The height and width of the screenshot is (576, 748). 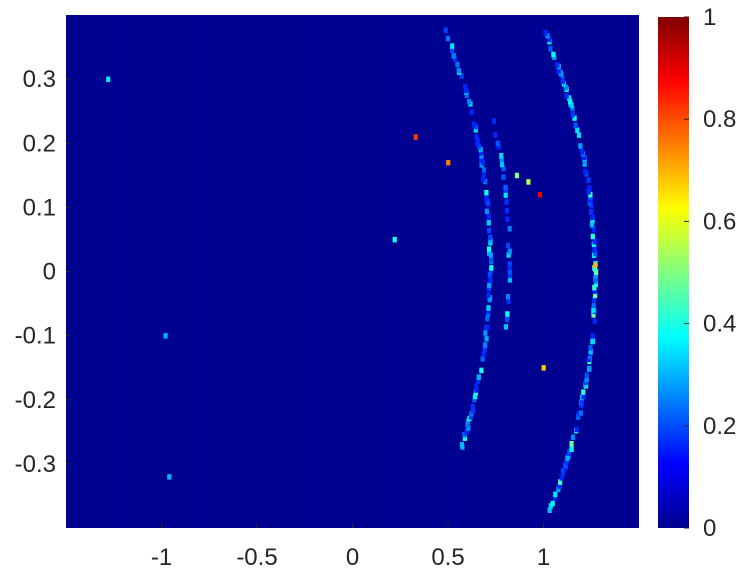 I want to click on y-tick-label: 0.2, so click(x=39, y=143).